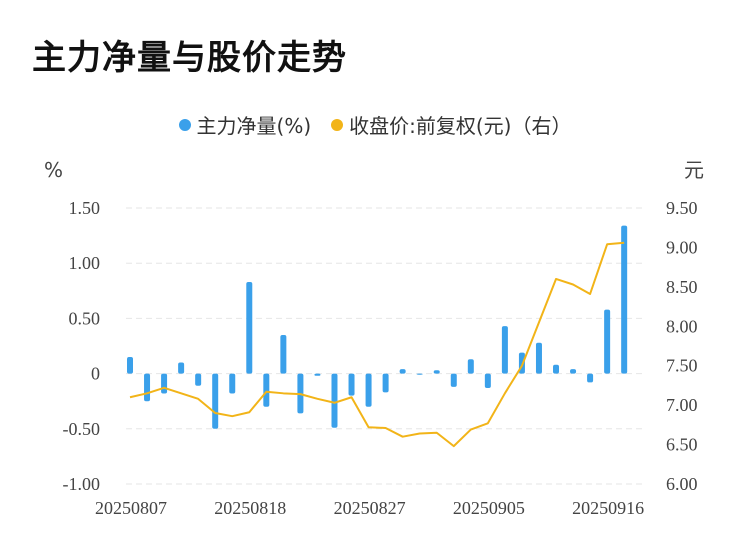 This screenshot has height=558, width=750. I want to click on left-tick-label: 0, so click(95, 374).